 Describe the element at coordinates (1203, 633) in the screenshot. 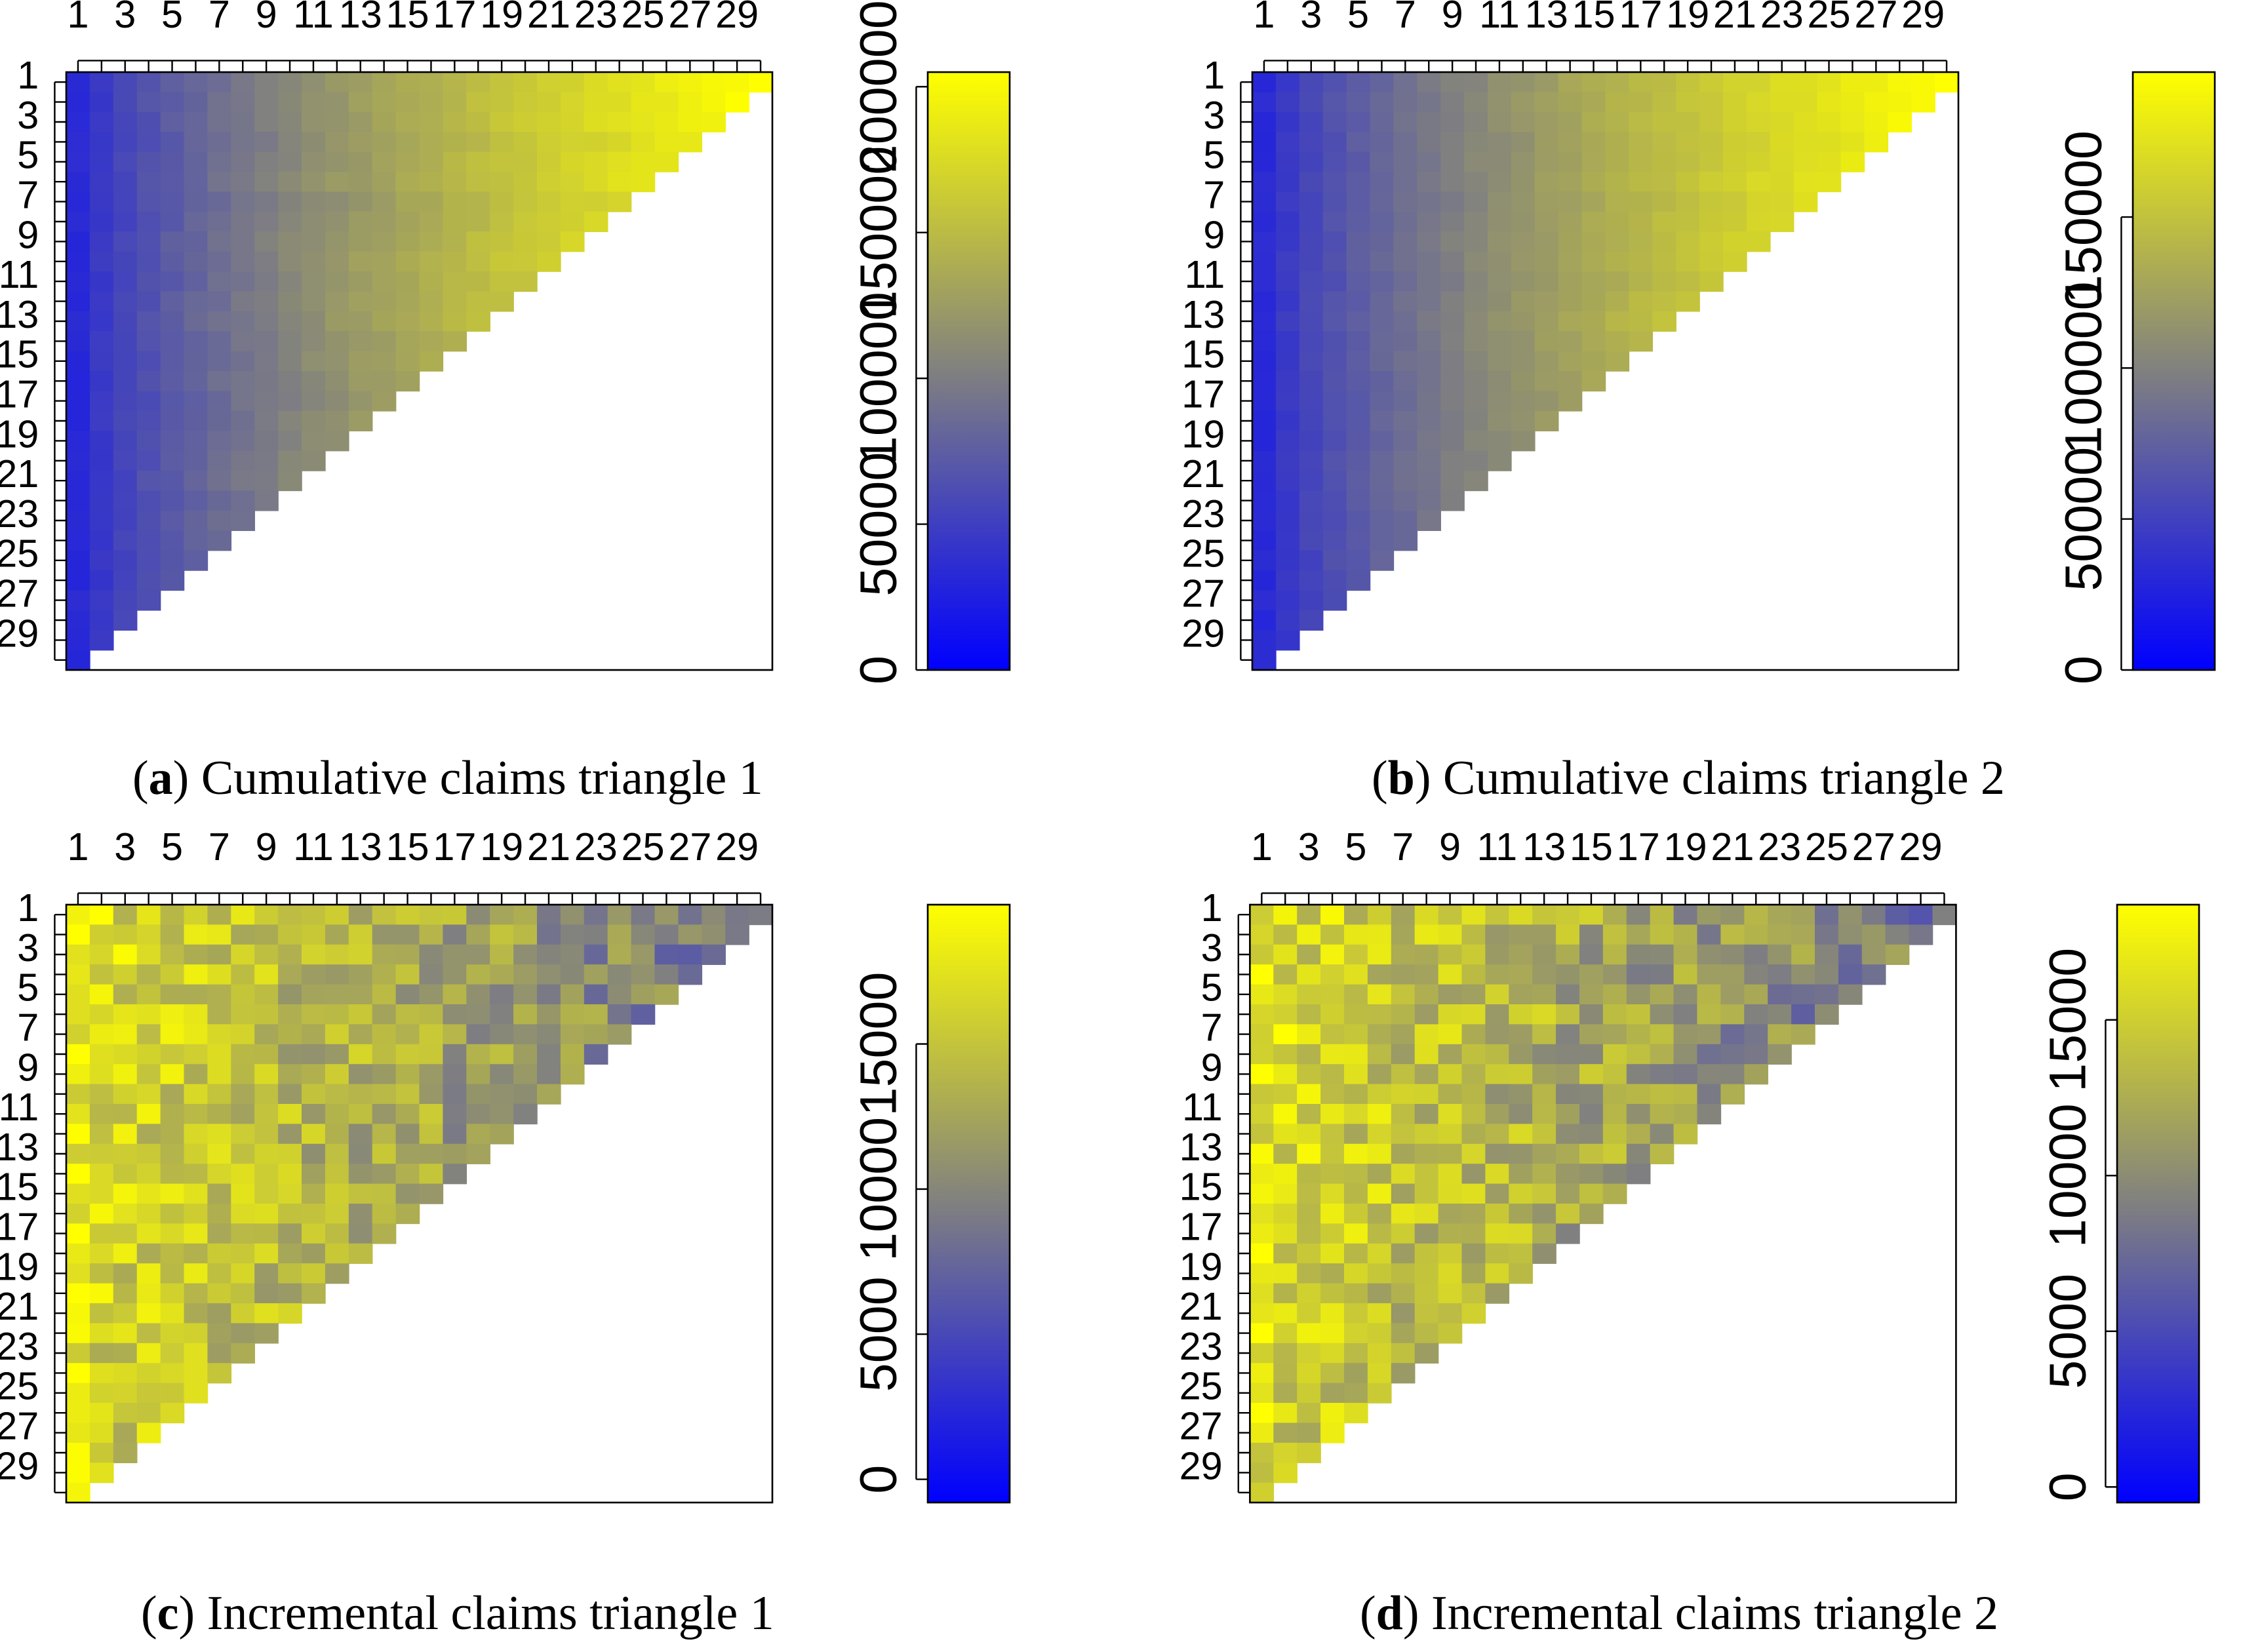

I see `y-tick-label: 29` at that location.